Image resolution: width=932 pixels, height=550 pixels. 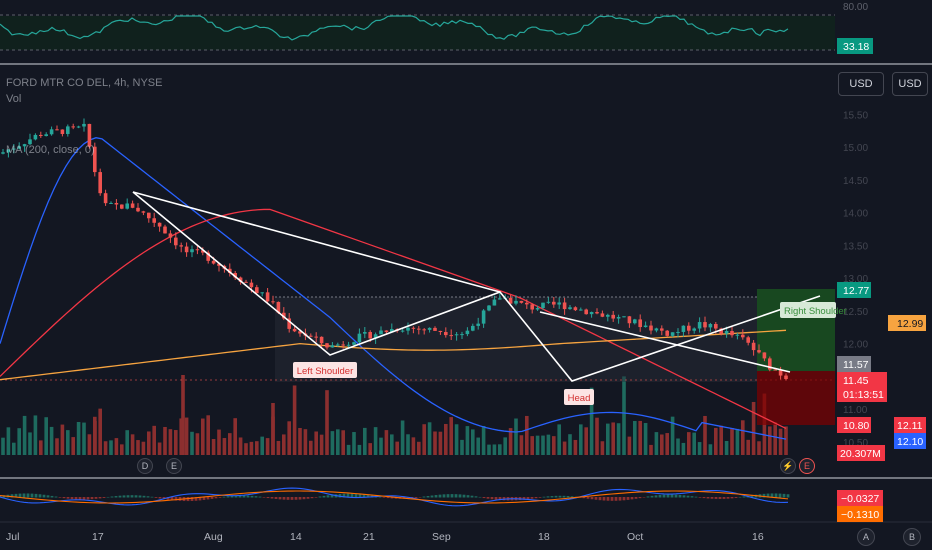 I want to click on earnings-marker: E, so click(x=174, y=466).